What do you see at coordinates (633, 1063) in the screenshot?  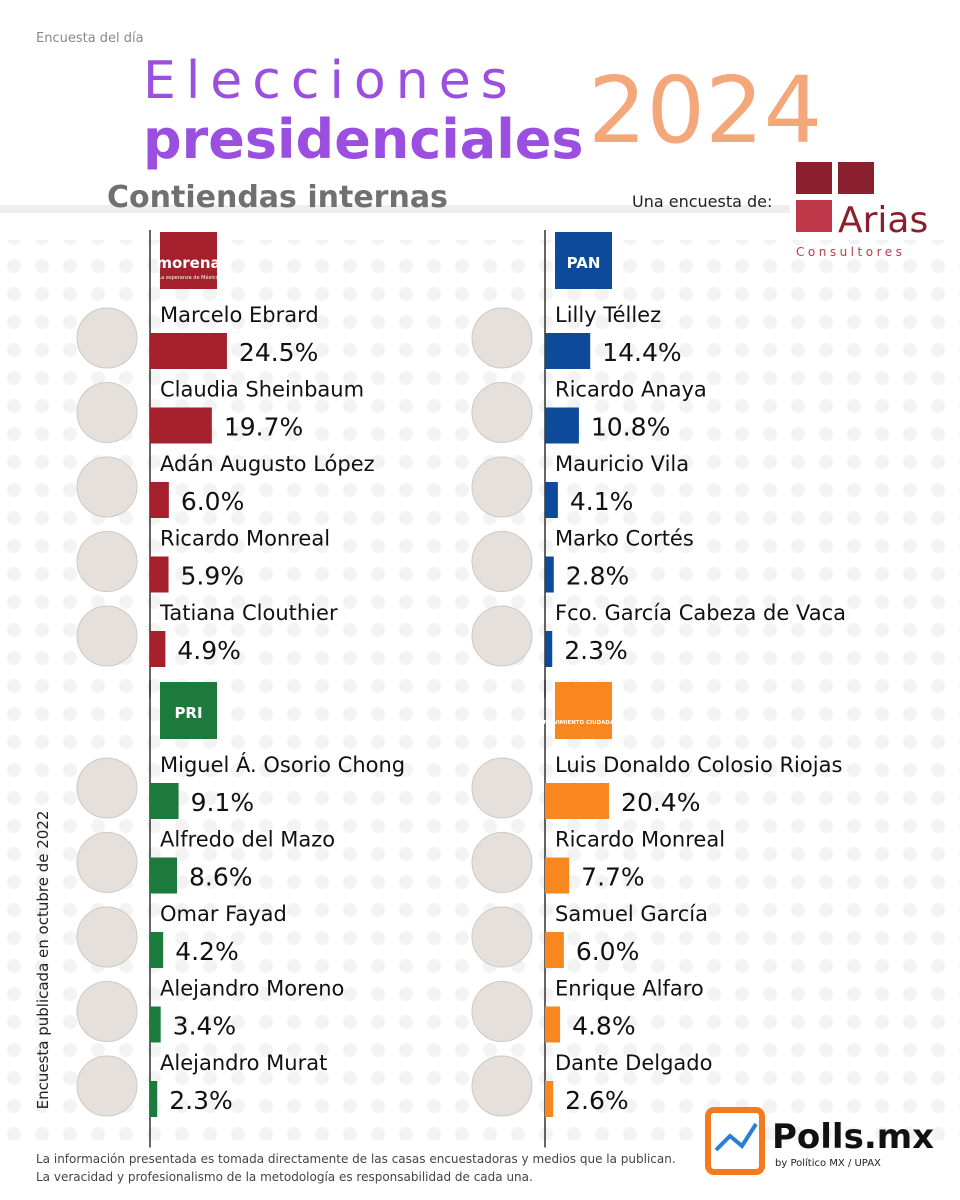 I see `candidate-name: Dante Delgado` at bounding box center [633, 1063].